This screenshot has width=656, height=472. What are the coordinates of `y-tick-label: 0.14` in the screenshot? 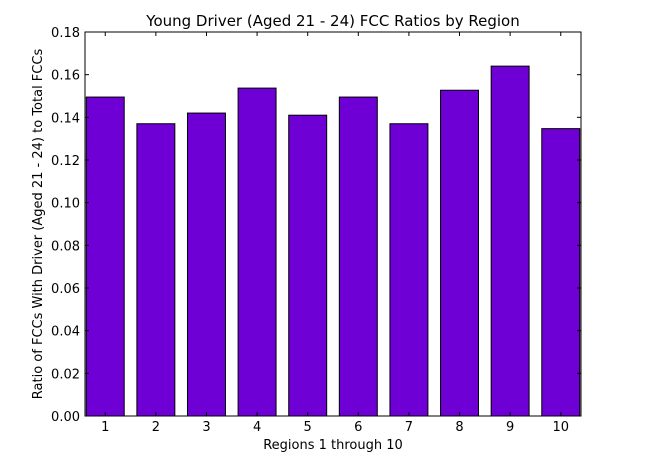 It's located at (65, 118).